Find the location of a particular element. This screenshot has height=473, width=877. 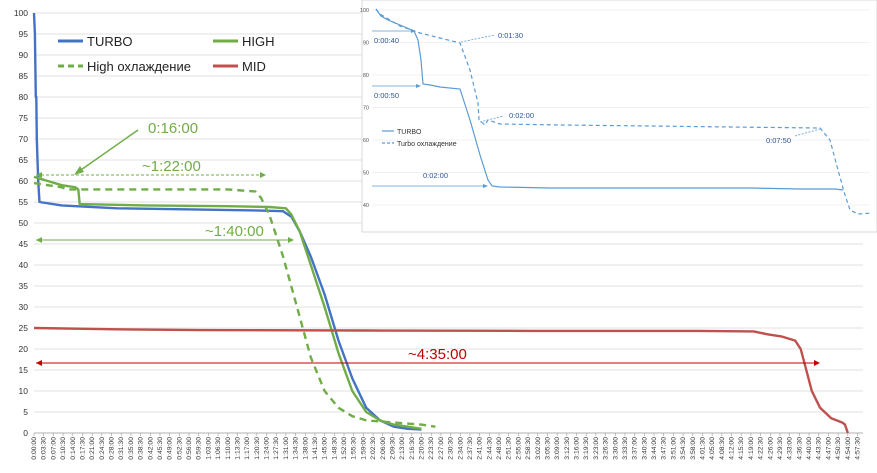

annotation-1h22: ~1:22:00 is located at coordinates (151, 168).